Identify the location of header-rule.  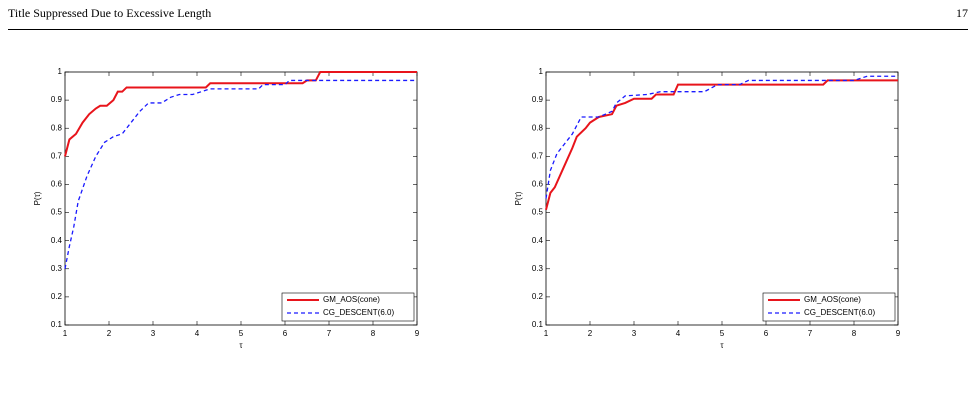
(488, 29).